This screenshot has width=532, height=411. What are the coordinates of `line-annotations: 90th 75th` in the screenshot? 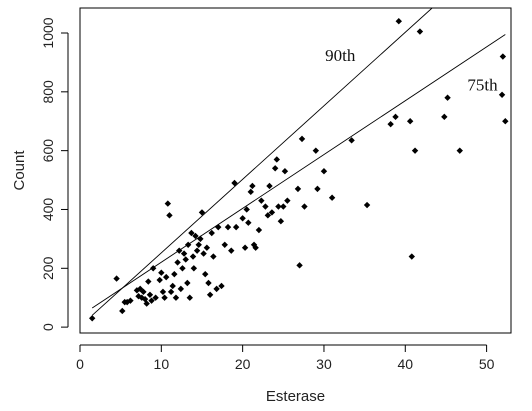 It's located at (411, 70).